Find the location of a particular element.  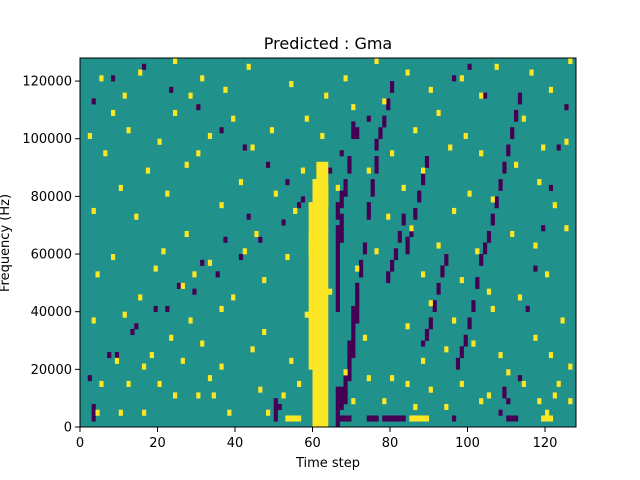

x-tick-label: 40 is located at coordinates (235, 443).